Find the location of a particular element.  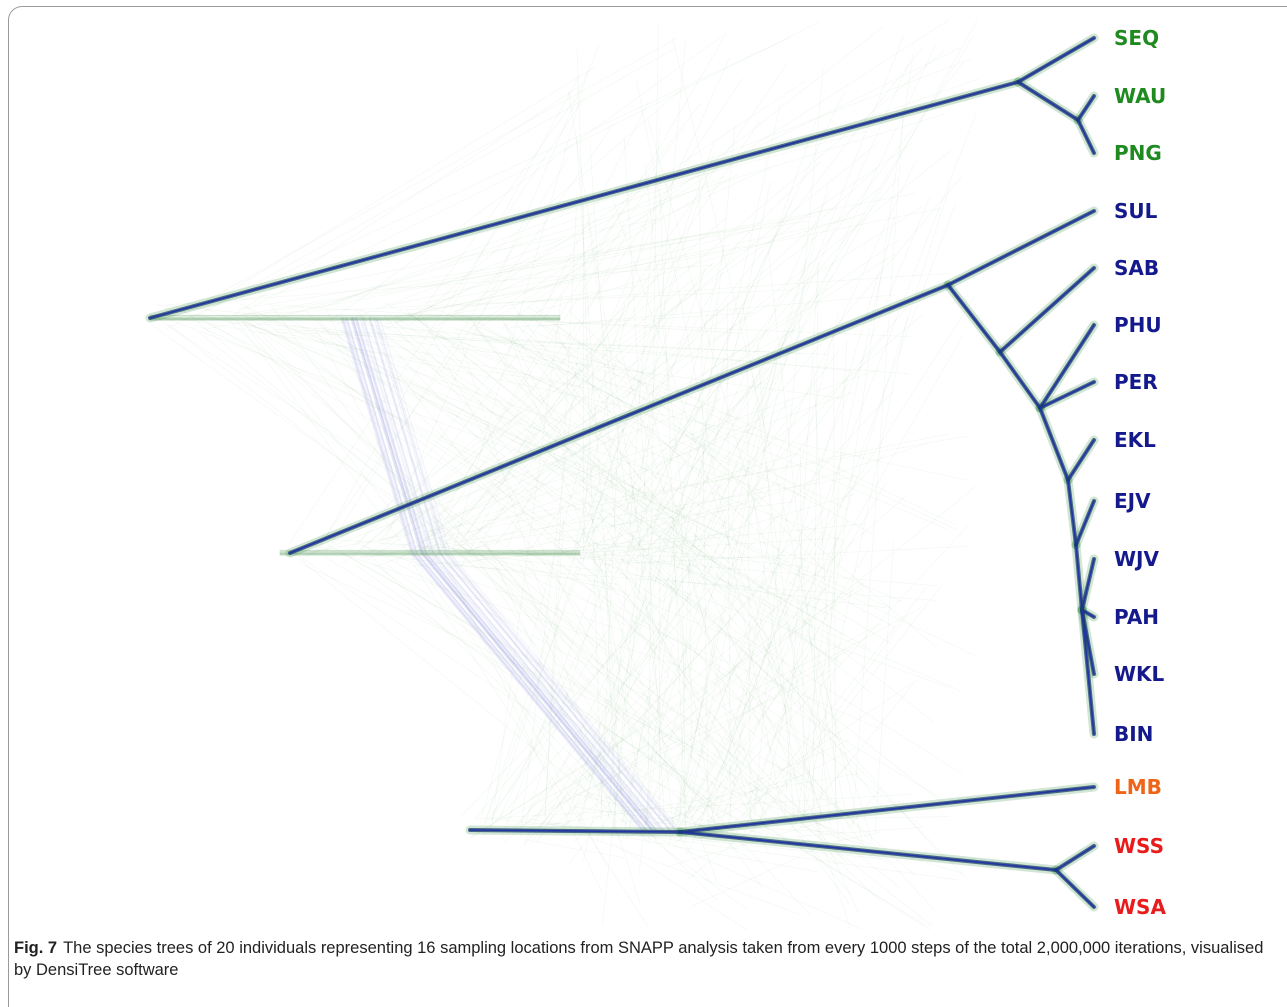

taxon-label-wss: WSS is located at coordinates (1139, 846).